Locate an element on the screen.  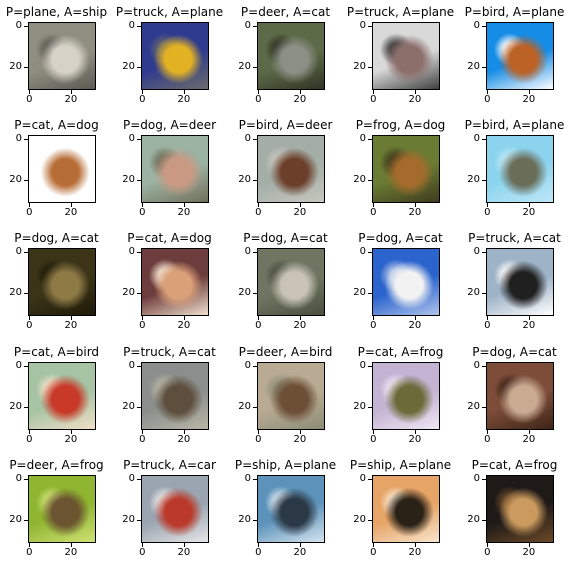
image-panel: P=cat, A=bird 0 20 0 20 is located at coordinates (56, 401).